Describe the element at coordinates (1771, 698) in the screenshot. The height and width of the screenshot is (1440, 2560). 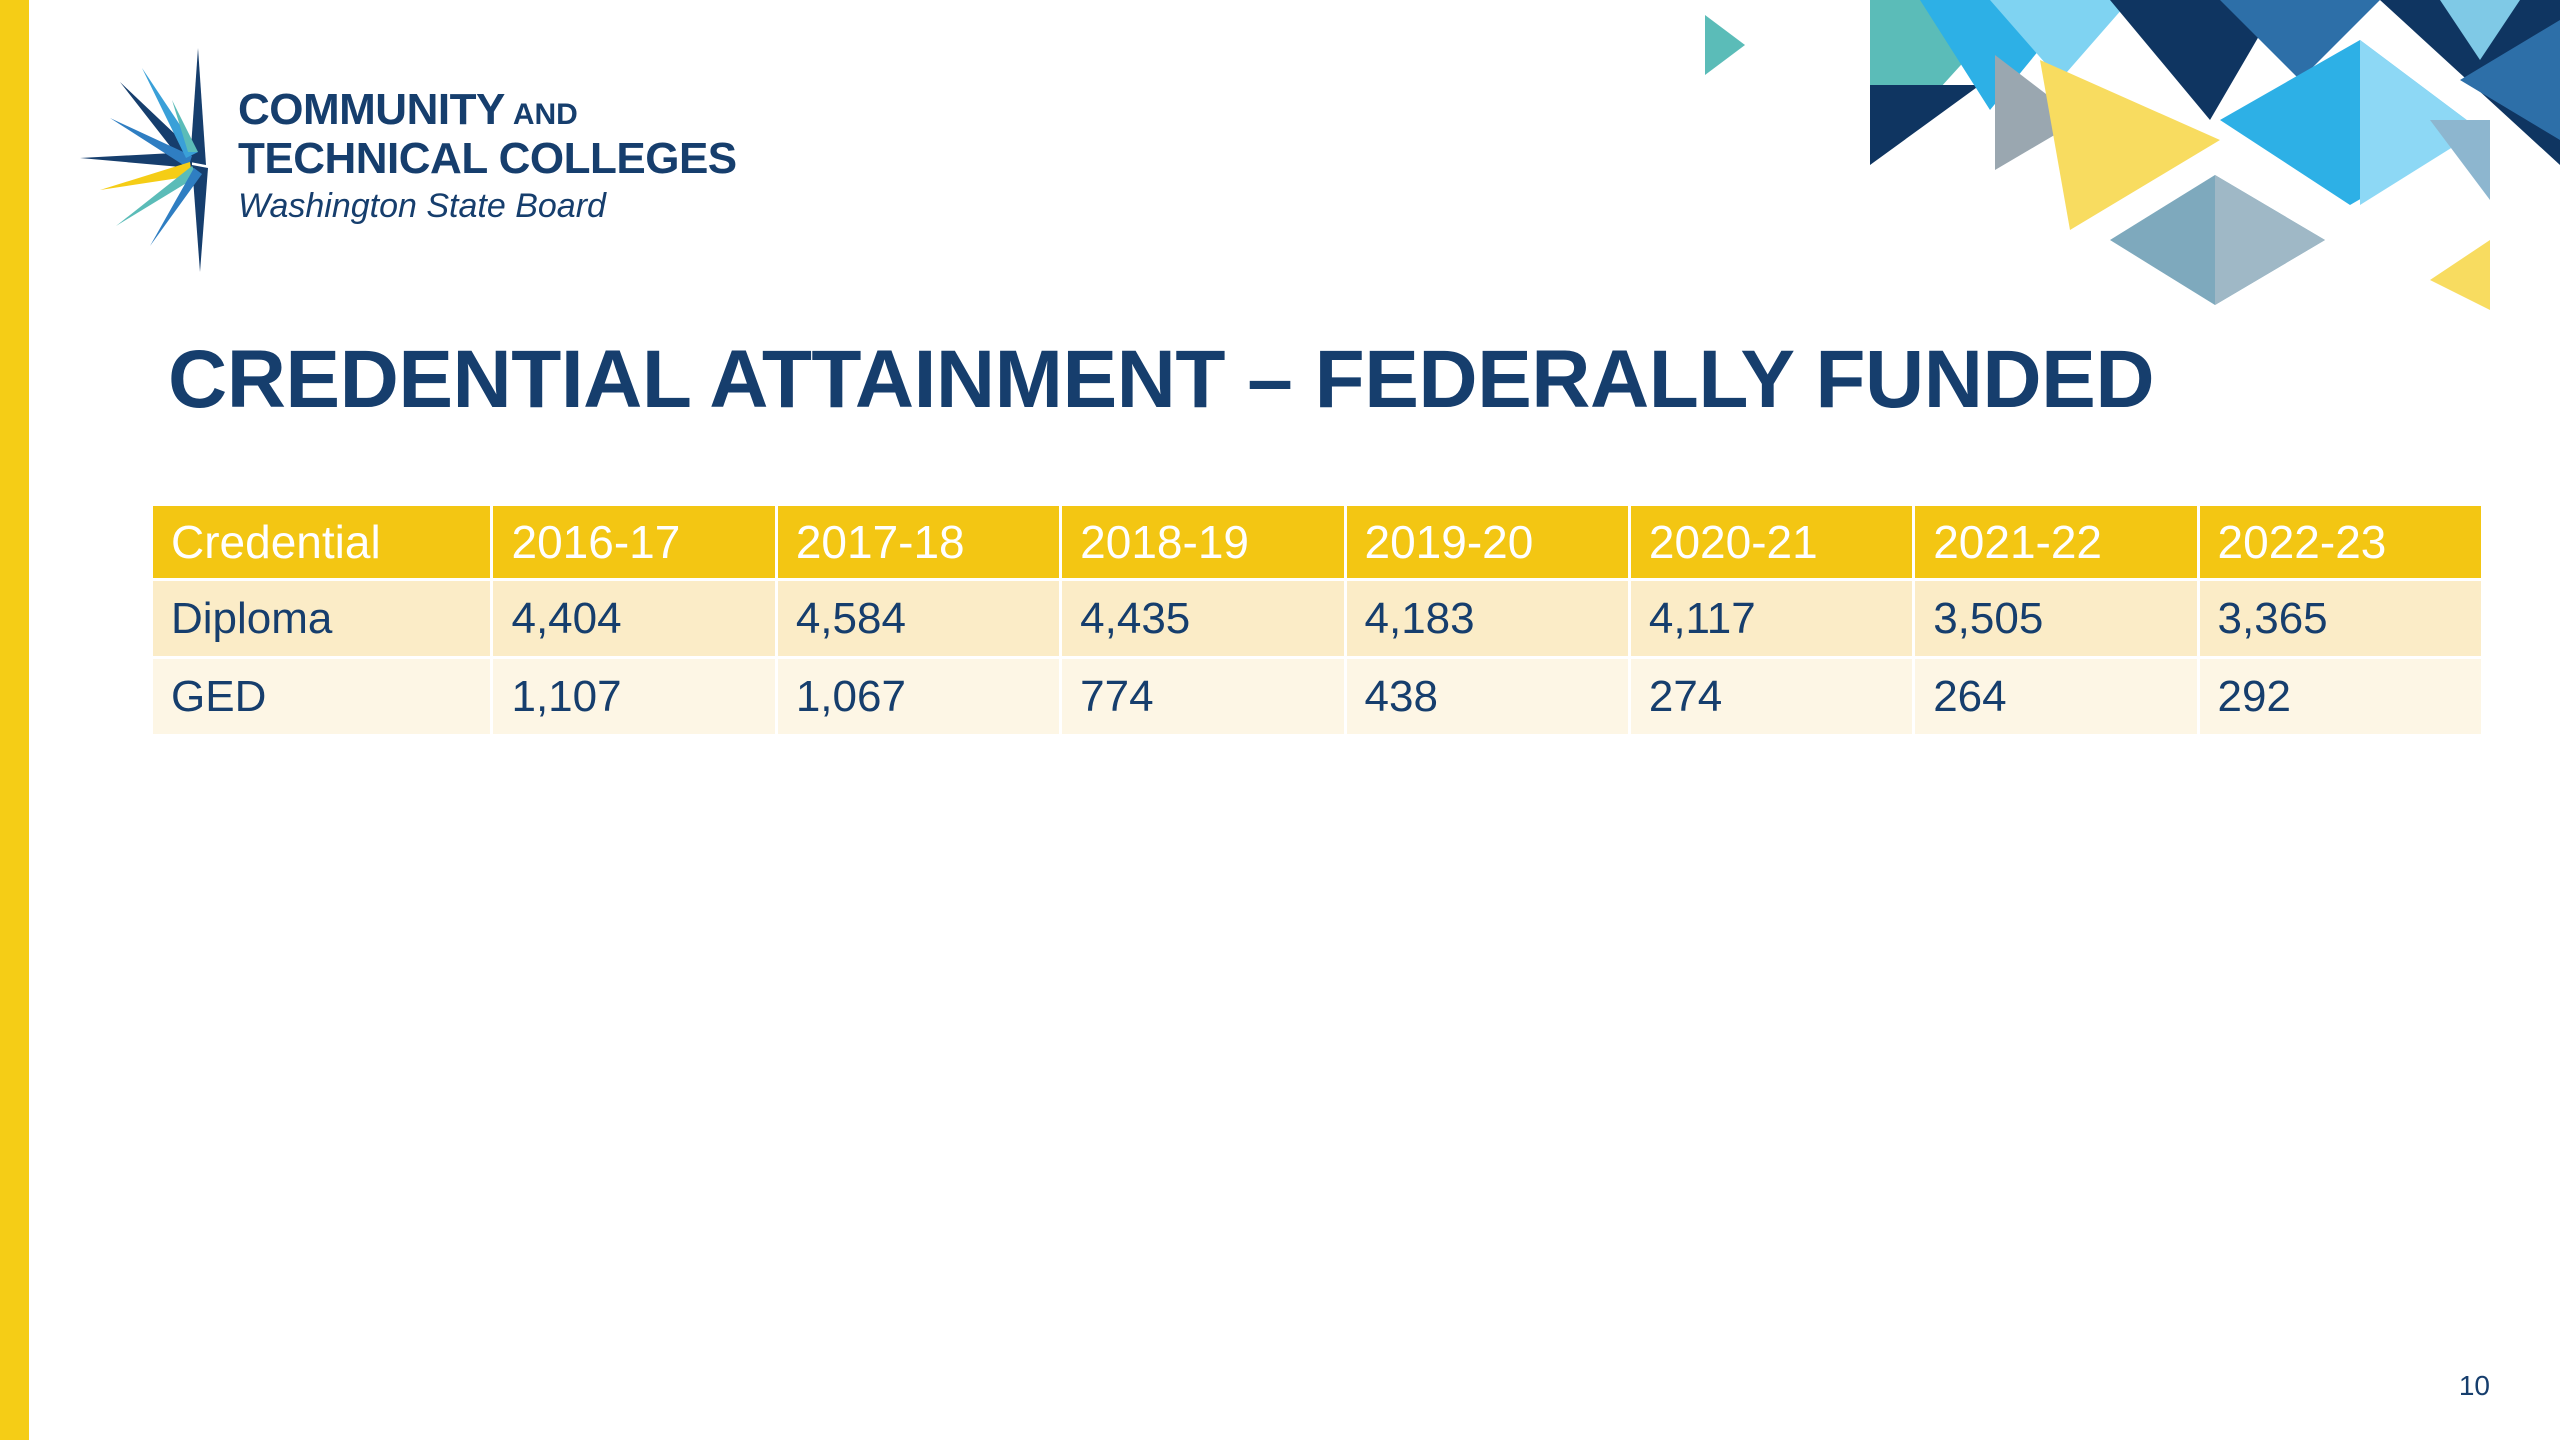
I see `table-cell: 274` at that location.